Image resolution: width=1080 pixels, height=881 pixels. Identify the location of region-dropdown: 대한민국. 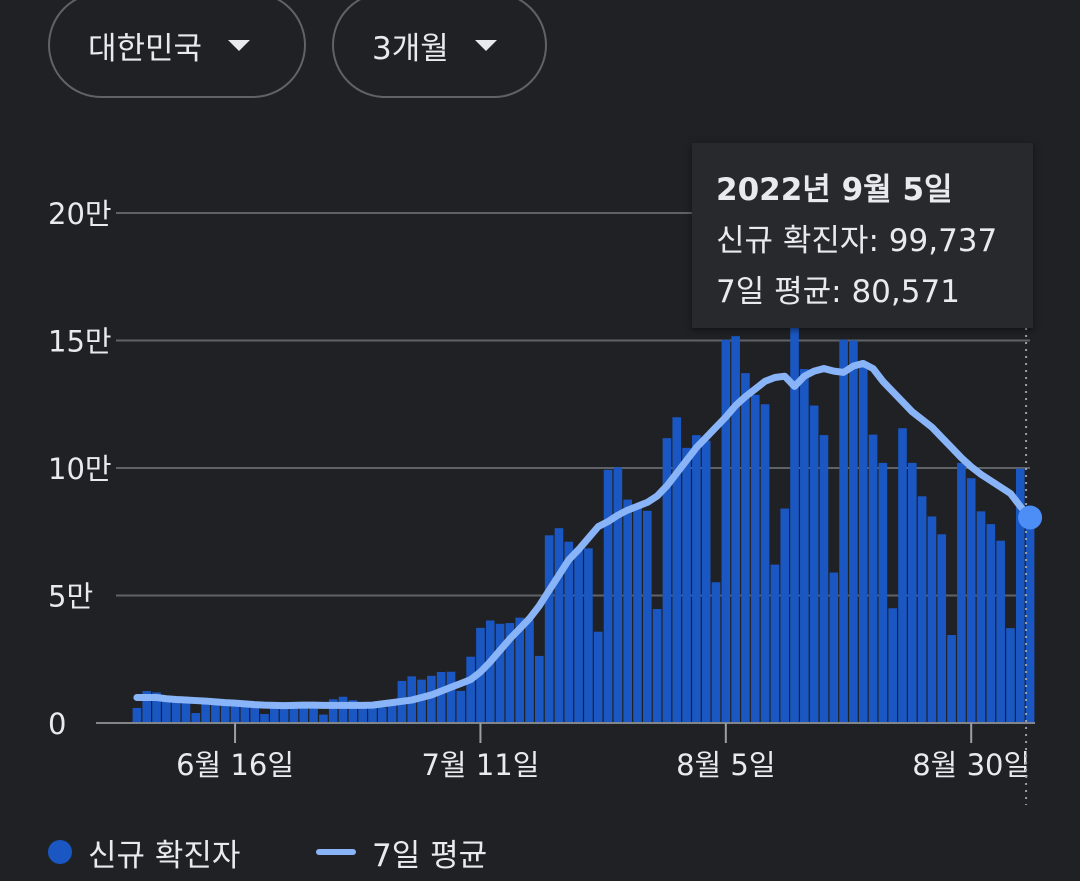
(177, 49).